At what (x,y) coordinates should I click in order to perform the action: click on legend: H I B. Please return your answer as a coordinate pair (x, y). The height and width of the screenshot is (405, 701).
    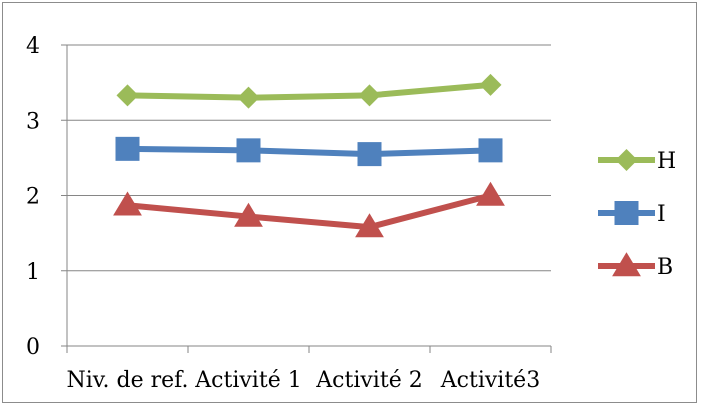
    Looking at the image, I should click on (637, 214).